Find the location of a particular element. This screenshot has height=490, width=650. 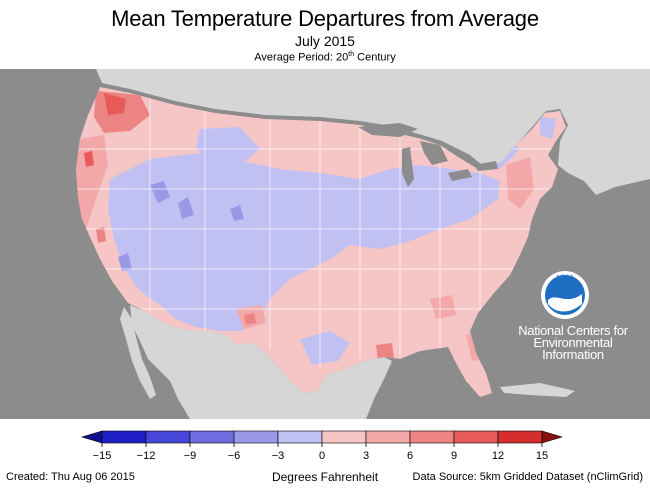

map-subtitle: July 2015 is located at coordinates (325, 41).